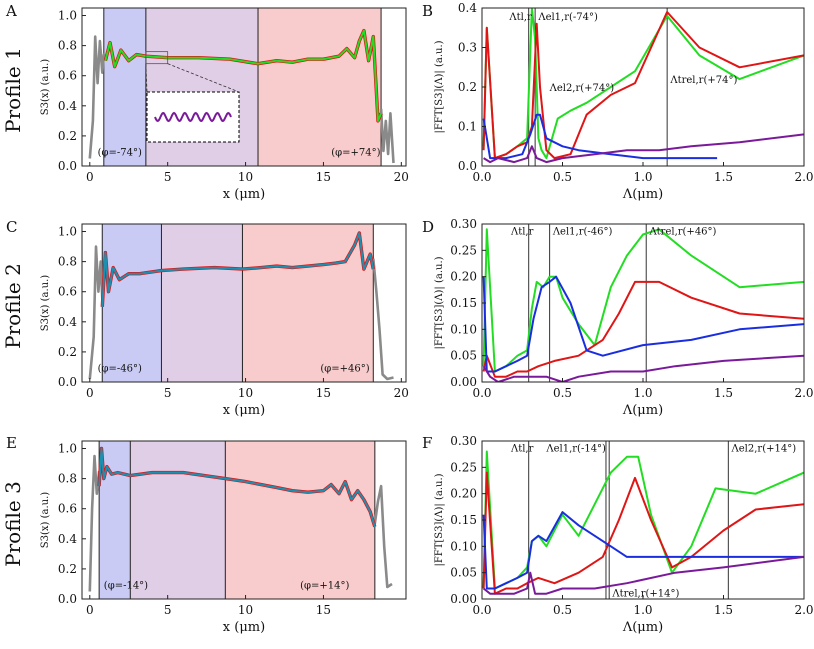 Image resolution: width=814 pixels, height=649 pixels. What do you see at coordinates (427, 11) in the screenshot?
I see `panel-letter-b: B` at bounding box center [427, 11].